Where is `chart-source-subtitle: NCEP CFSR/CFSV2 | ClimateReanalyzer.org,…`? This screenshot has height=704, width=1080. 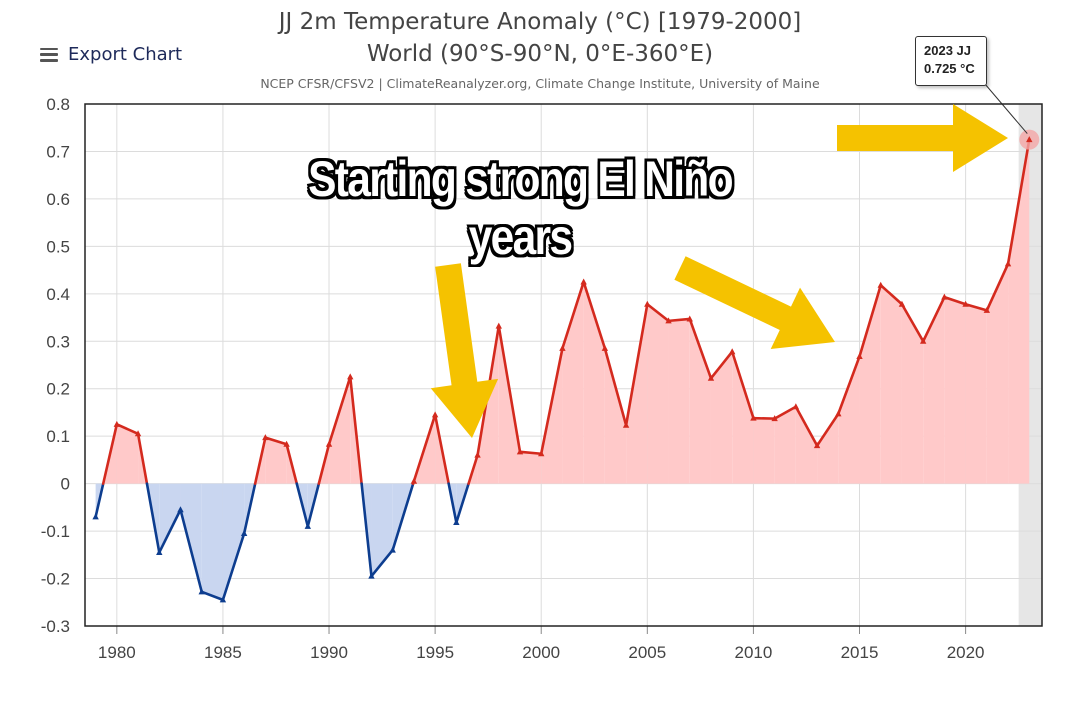 chart-source-subtitle: NCEP CFSR/CFSV2 | ClimateReanalyzer.org,… is located at coordinates (540, 83).